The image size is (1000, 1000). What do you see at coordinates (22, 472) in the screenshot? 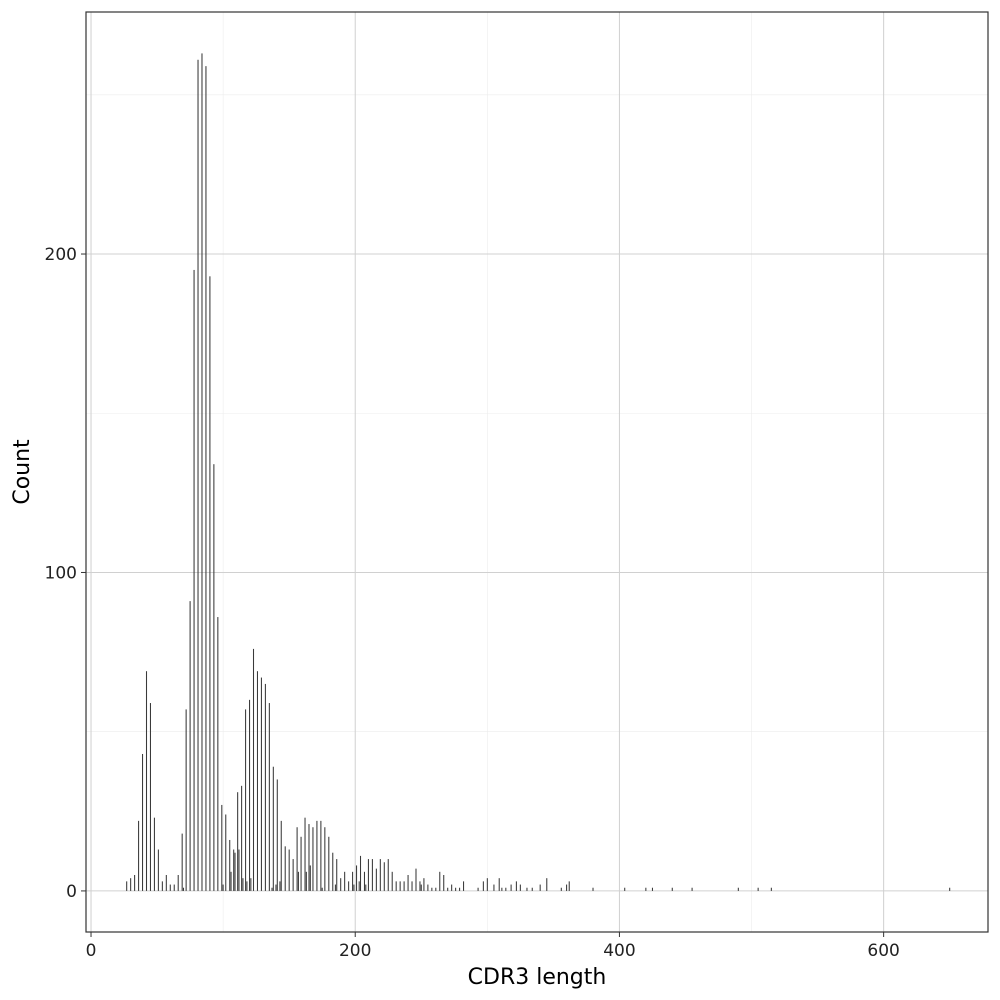
I see `y-axis-title: Count` at bounding box center [22, 472].